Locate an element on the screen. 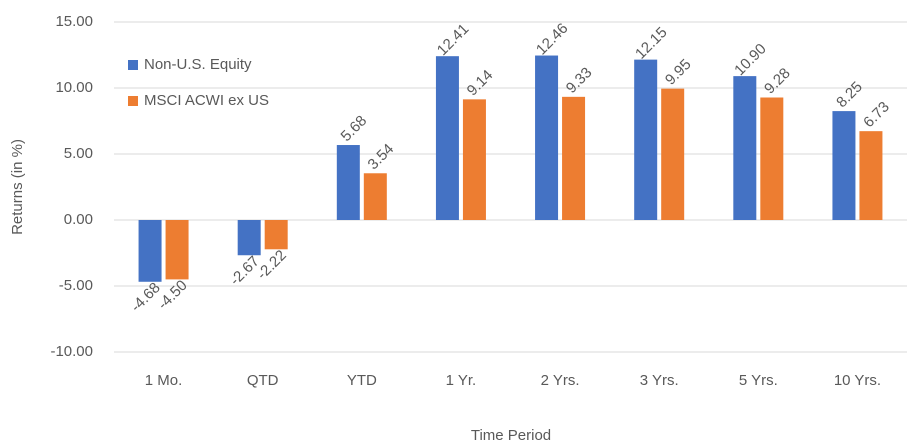  x-tick-label: 1 Mo. is located at coordinates (164, 380).